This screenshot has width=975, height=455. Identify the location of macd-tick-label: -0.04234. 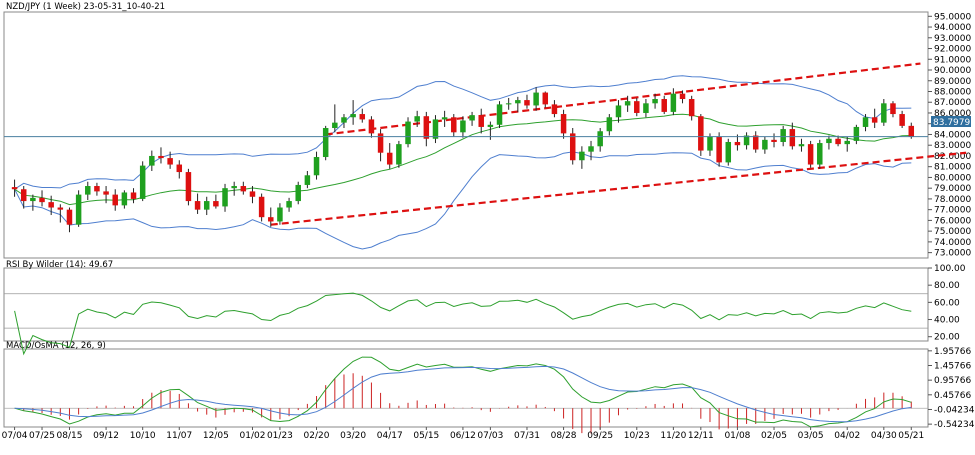
(954, 410).